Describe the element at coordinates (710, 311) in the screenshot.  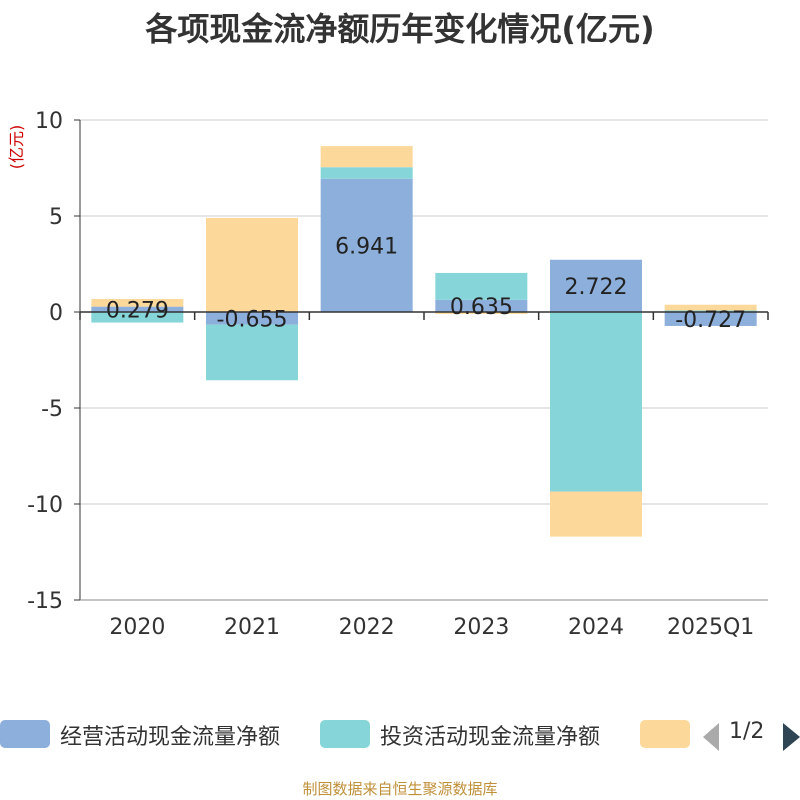
I see `bar-series1-2025Q1` at that location.